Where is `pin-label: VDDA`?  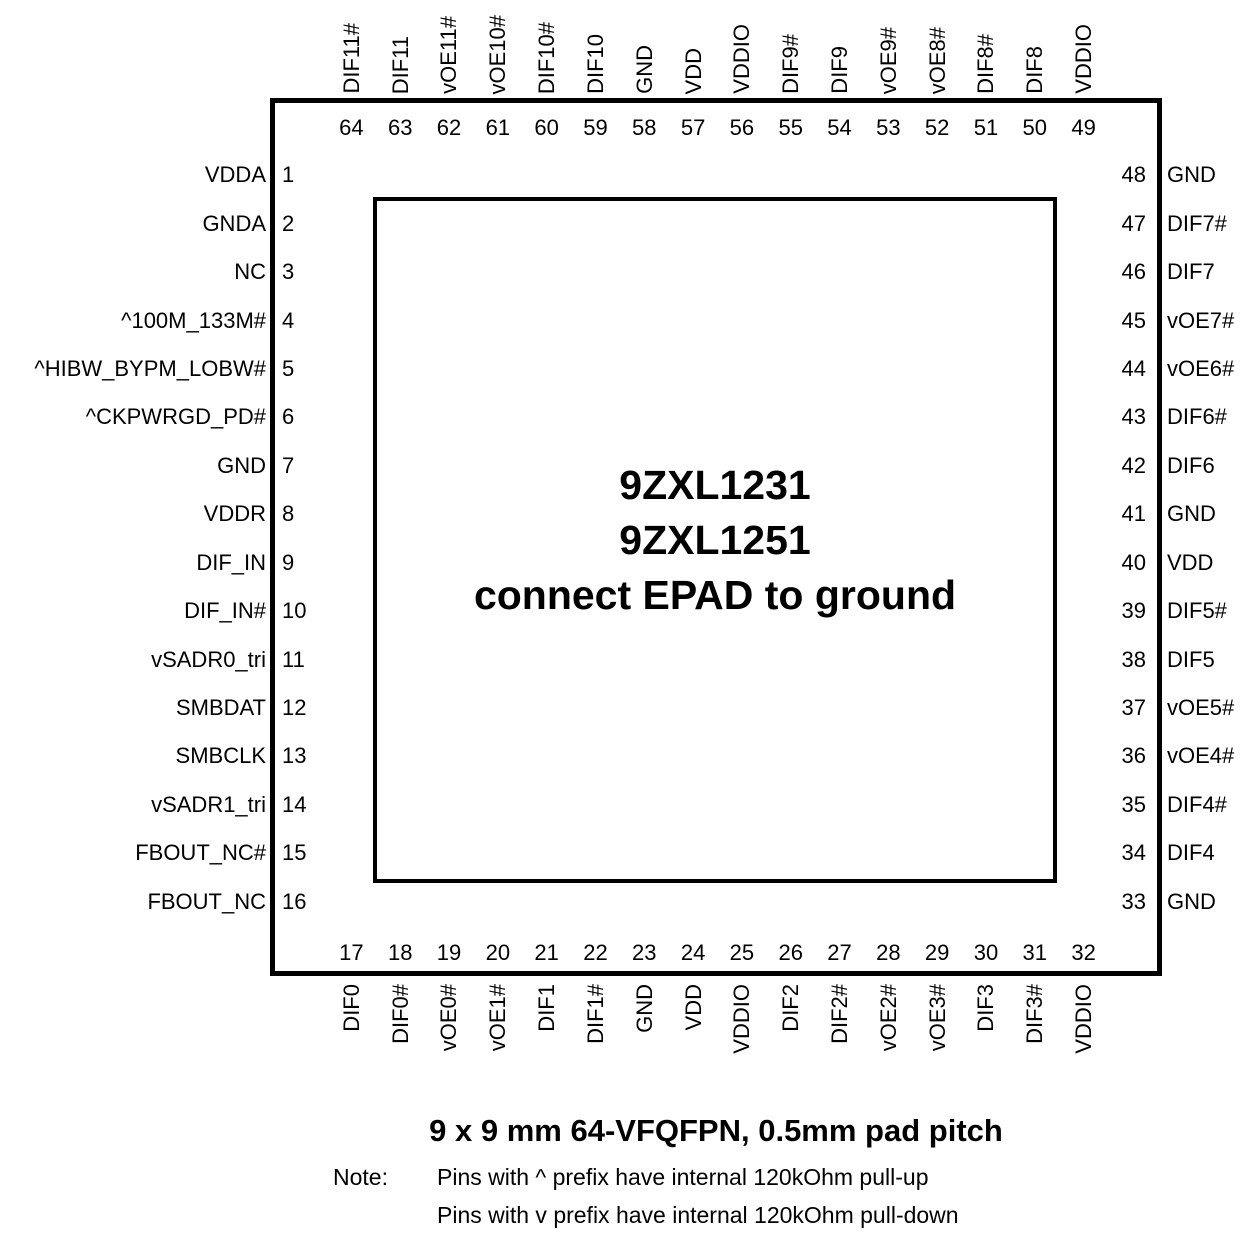 pin-label: VDDA is located at coordinates (235, 175).